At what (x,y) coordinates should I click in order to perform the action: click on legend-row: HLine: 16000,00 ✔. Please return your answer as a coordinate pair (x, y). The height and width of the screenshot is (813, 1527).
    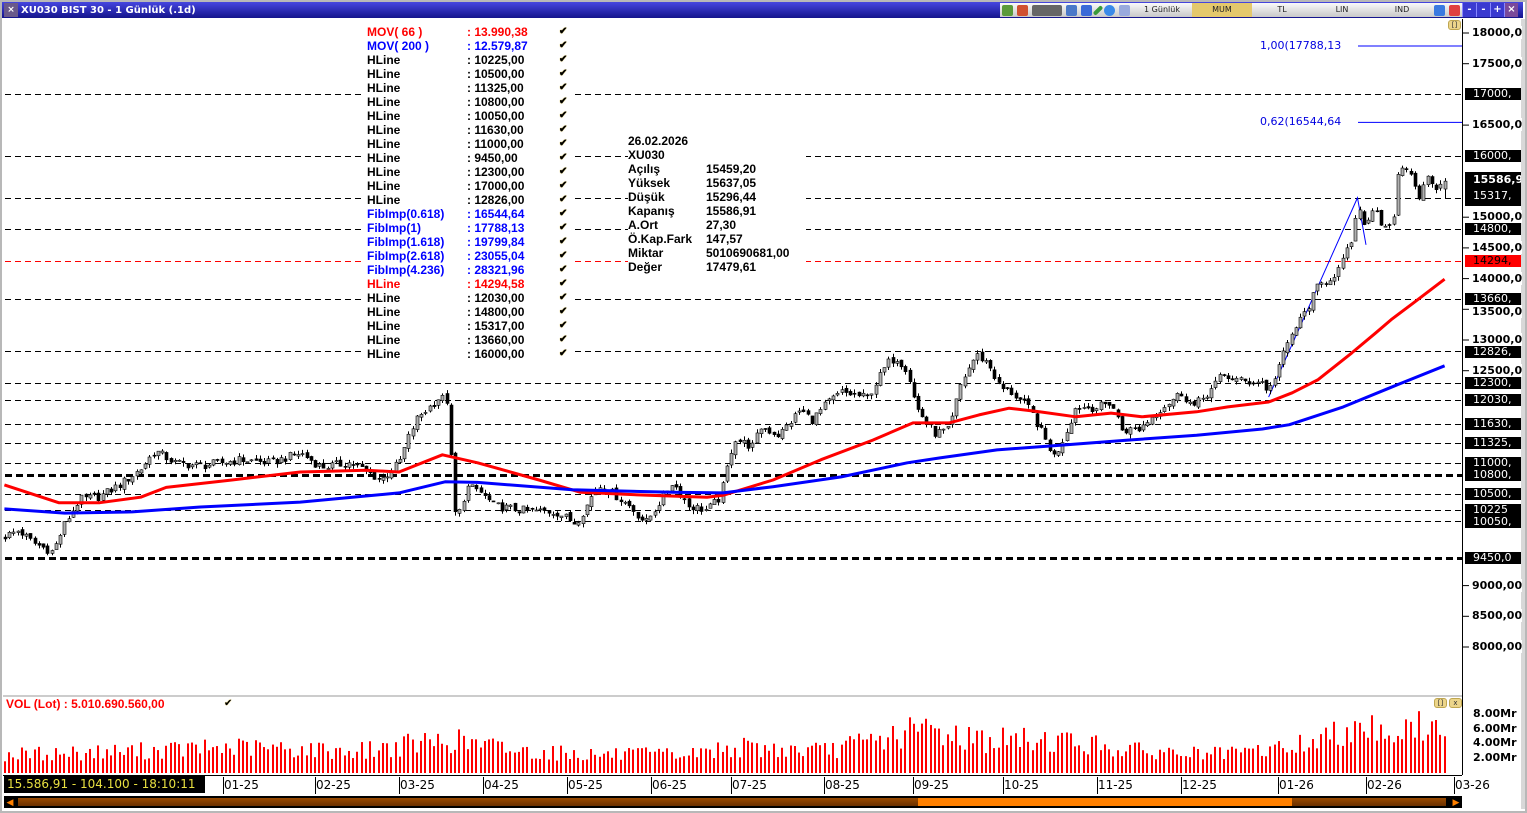
    Looking at the image, I should click on (470, 354).